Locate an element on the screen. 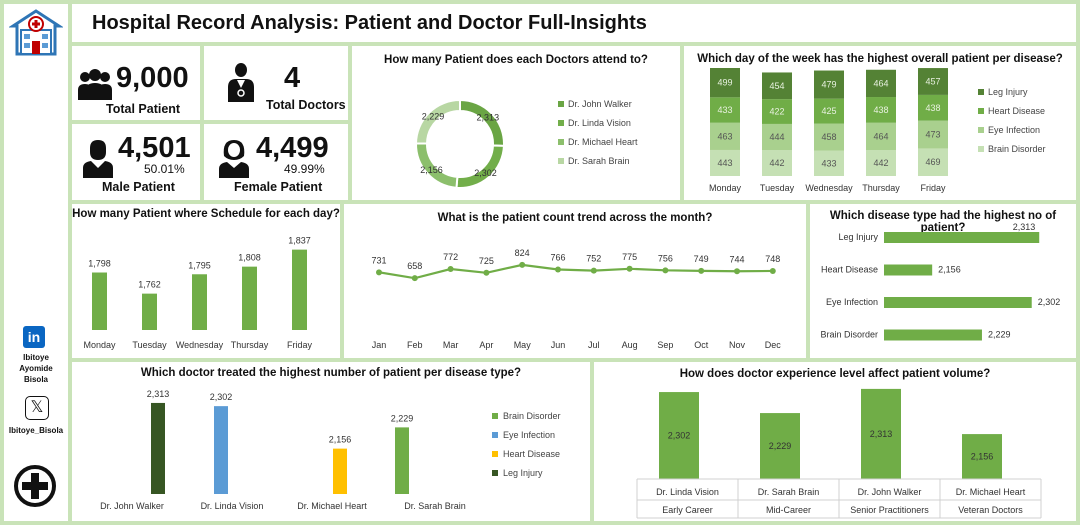 This screenshot has width=1080, height=525. donut-legend-label-1: Dr. Linda Vision is located at coordinates (599, 123).